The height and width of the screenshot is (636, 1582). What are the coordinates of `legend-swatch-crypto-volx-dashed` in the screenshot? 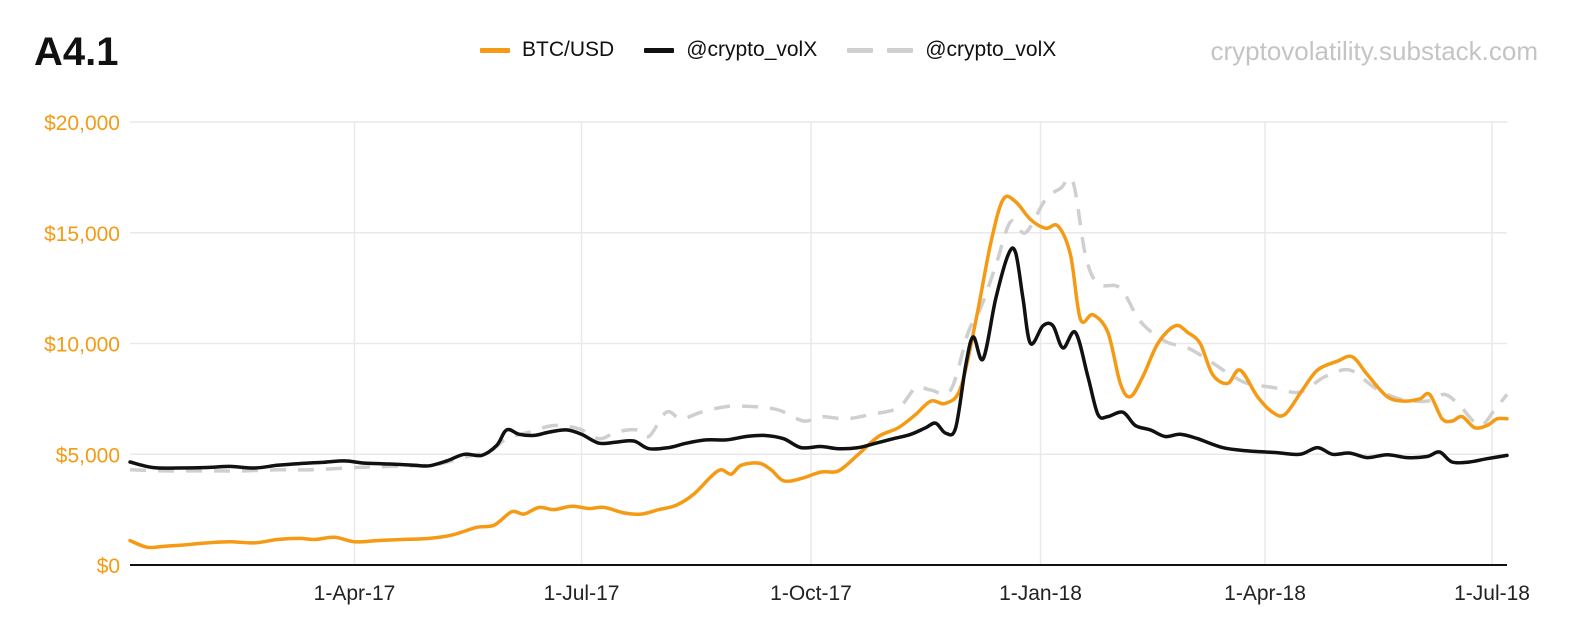 It's located at (880, 50).